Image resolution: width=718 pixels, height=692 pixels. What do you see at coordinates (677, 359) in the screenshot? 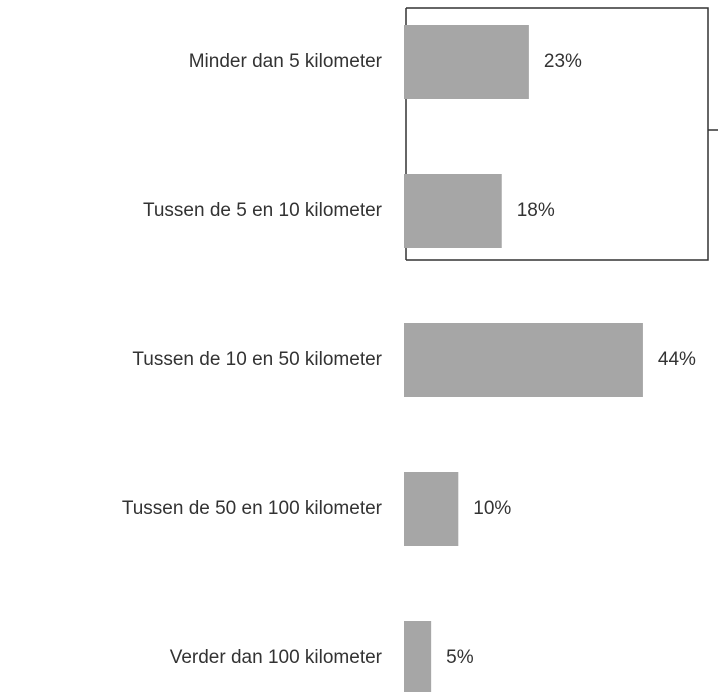
I see `data-label: 44%` at bounding box center [677, 359].